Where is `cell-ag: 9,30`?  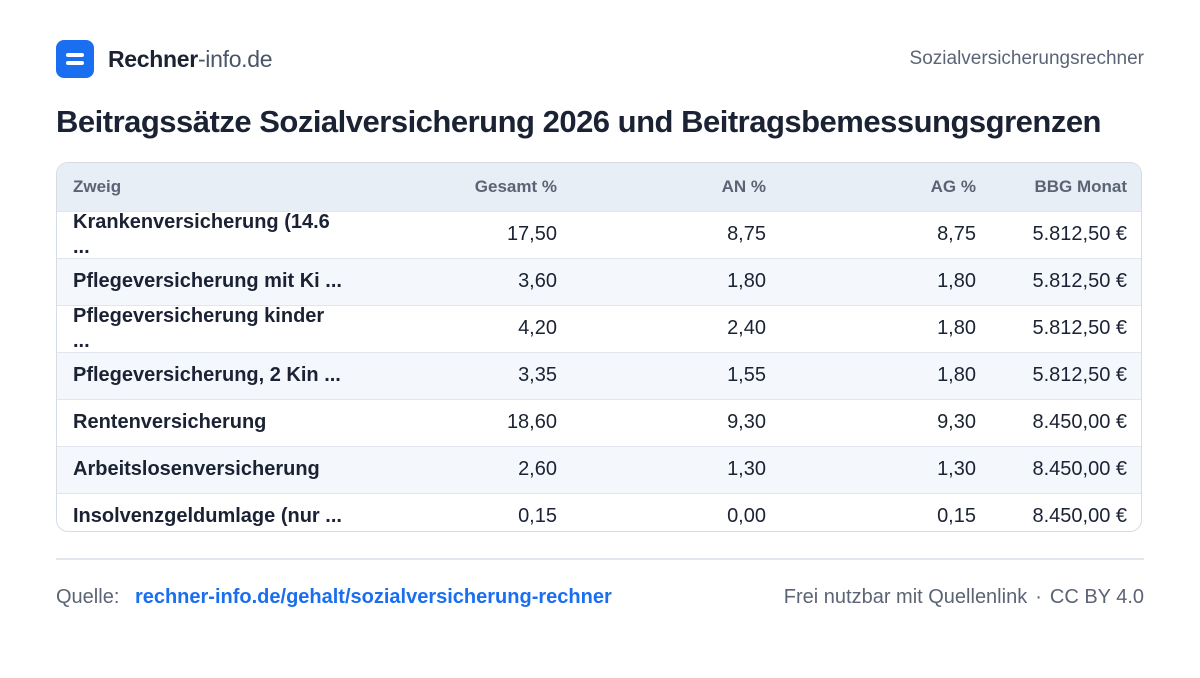 cell-ag: 9,30 is located at coordinates (887, 422).